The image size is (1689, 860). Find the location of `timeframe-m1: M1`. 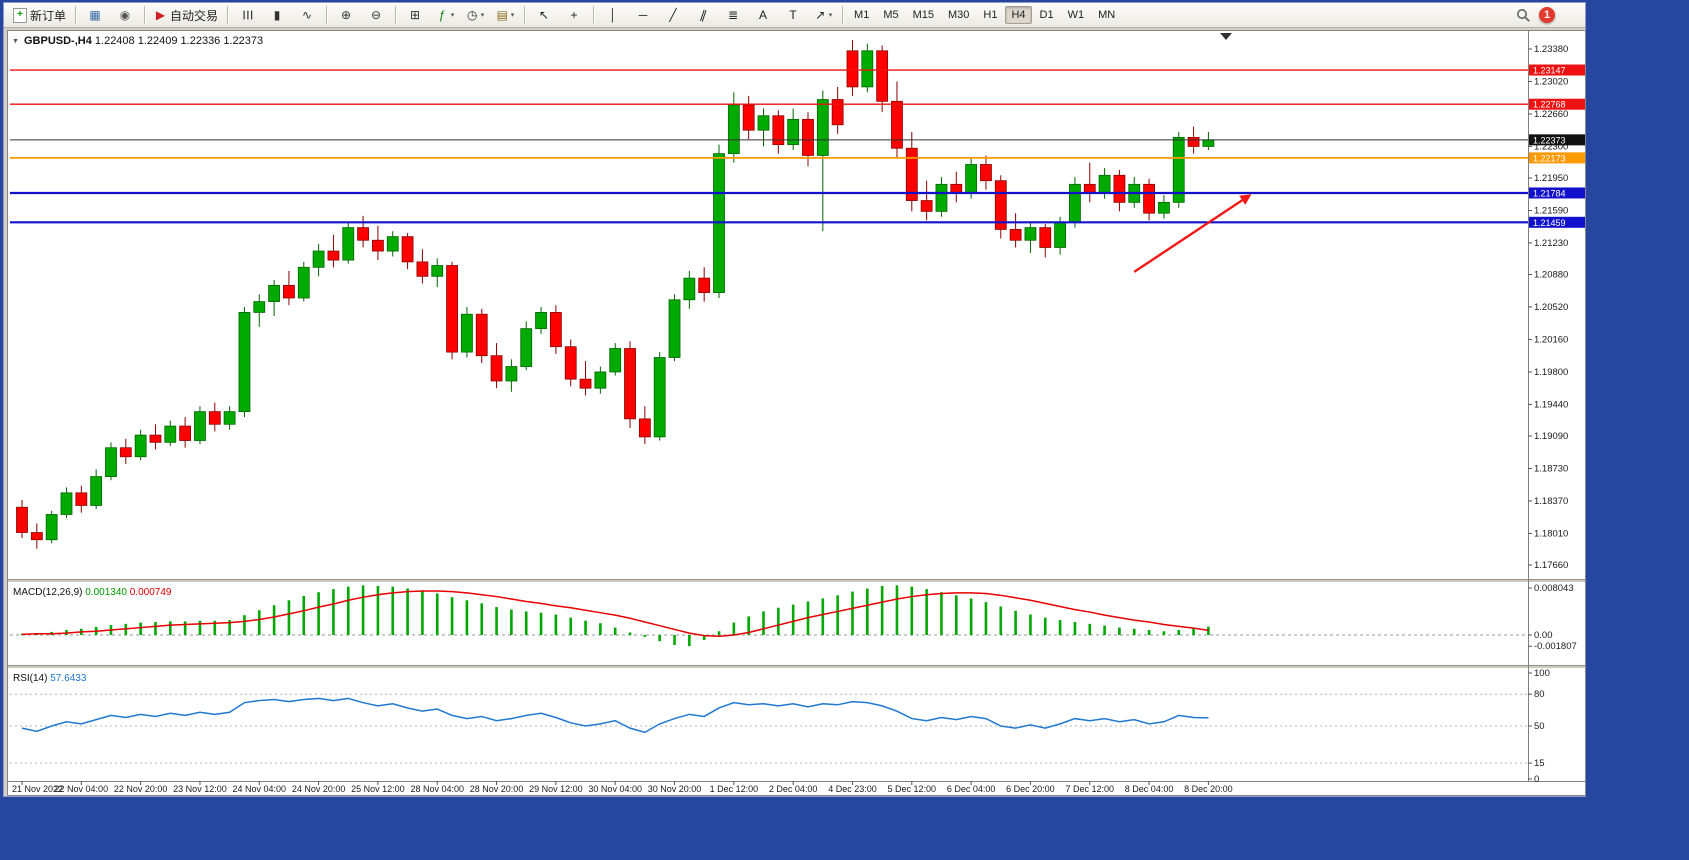

timeframe-m1: M1 is located at coordinates (862, 15).